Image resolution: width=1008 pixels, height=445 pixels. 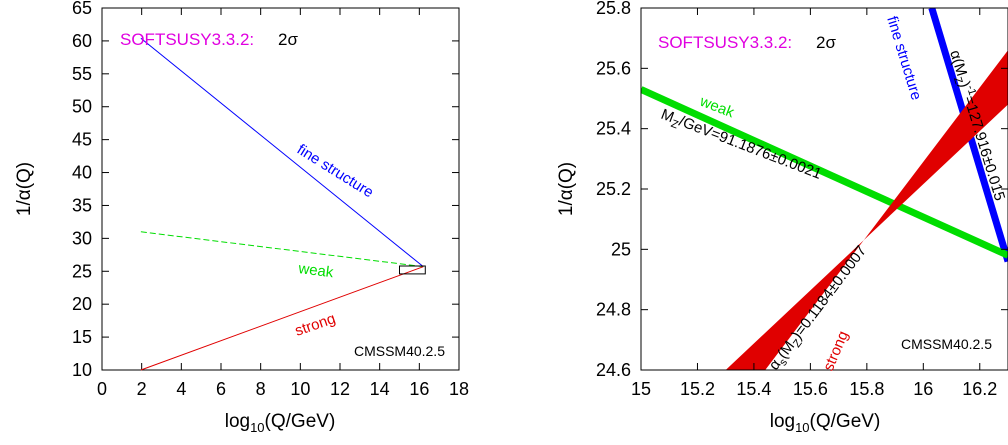 I want to click on left-label-weak: weak, so click(x=316, y=270).